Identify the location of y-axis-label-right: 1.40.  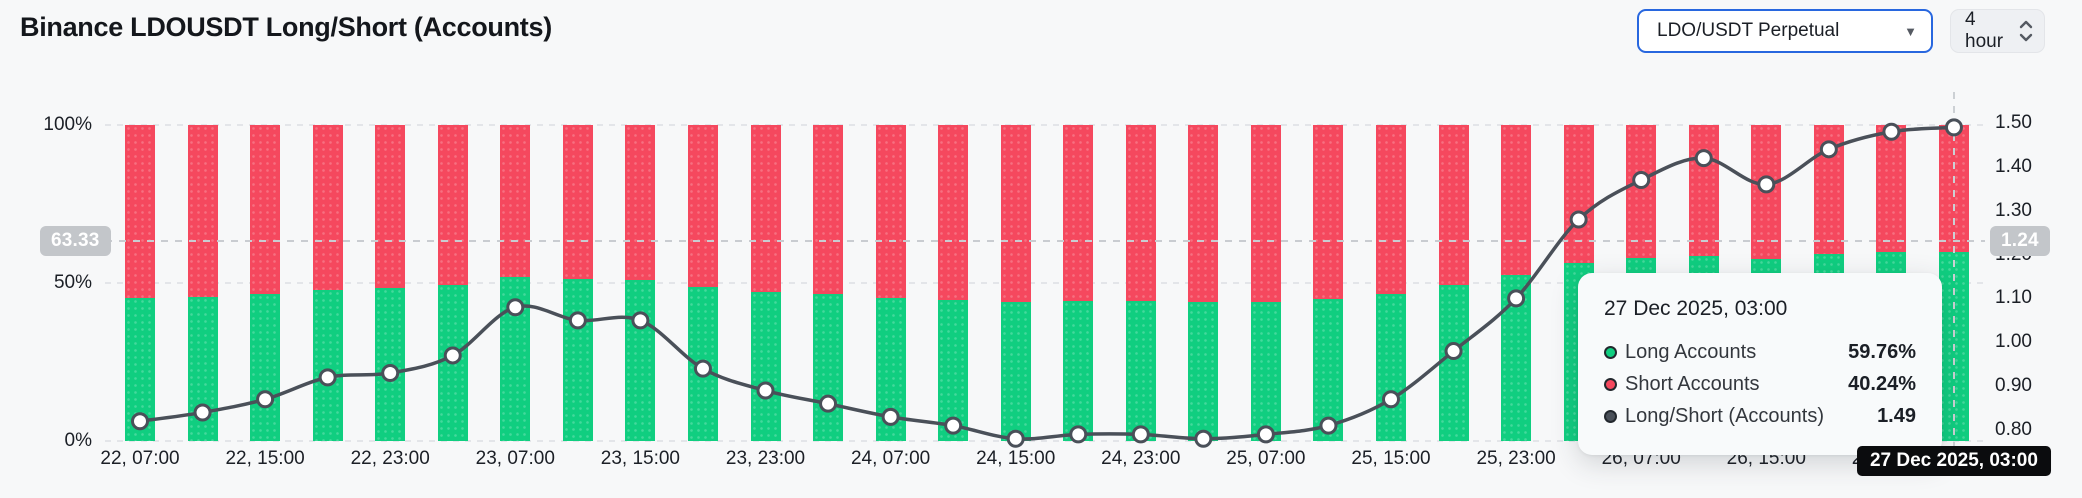
(2013, 166).